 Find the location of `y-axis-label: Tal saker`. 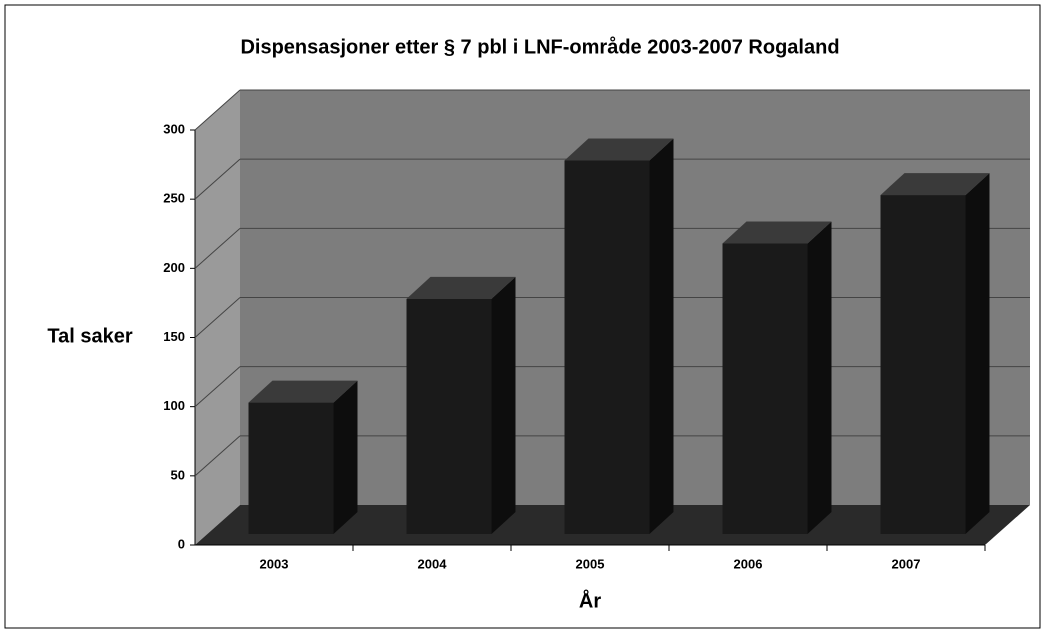

y-axis-label: Tal saker is located at coordinates (89, 336).